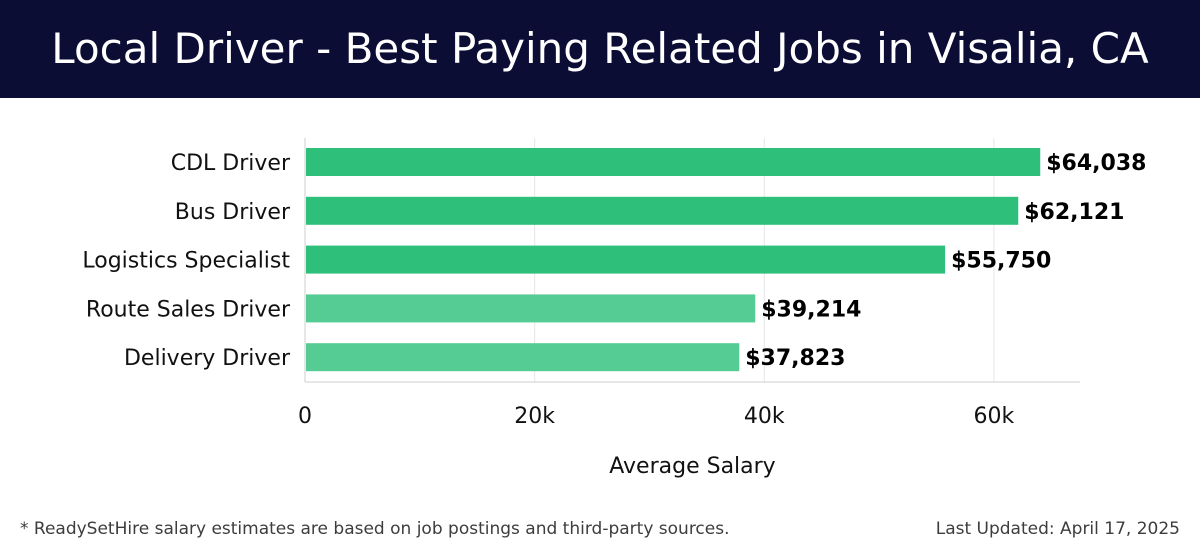 The height and width of the screenshot is (558, 1200). What do you see at coordinates (994, 416) in the screenshot?
I see `x-tick-label: 60k` at bounding box center [994, 416].